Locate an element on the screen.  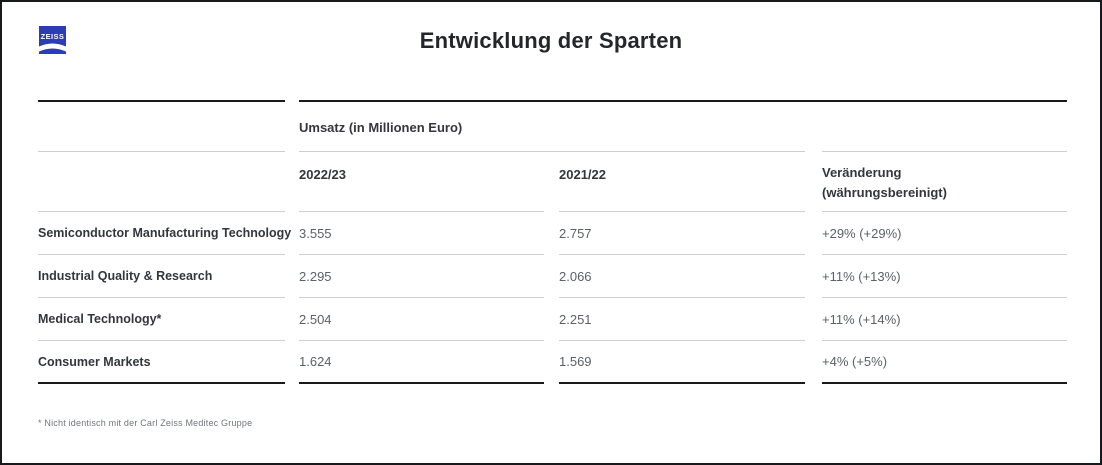
table-cell: +11% (+13%) is located at coordinates (944, 276).